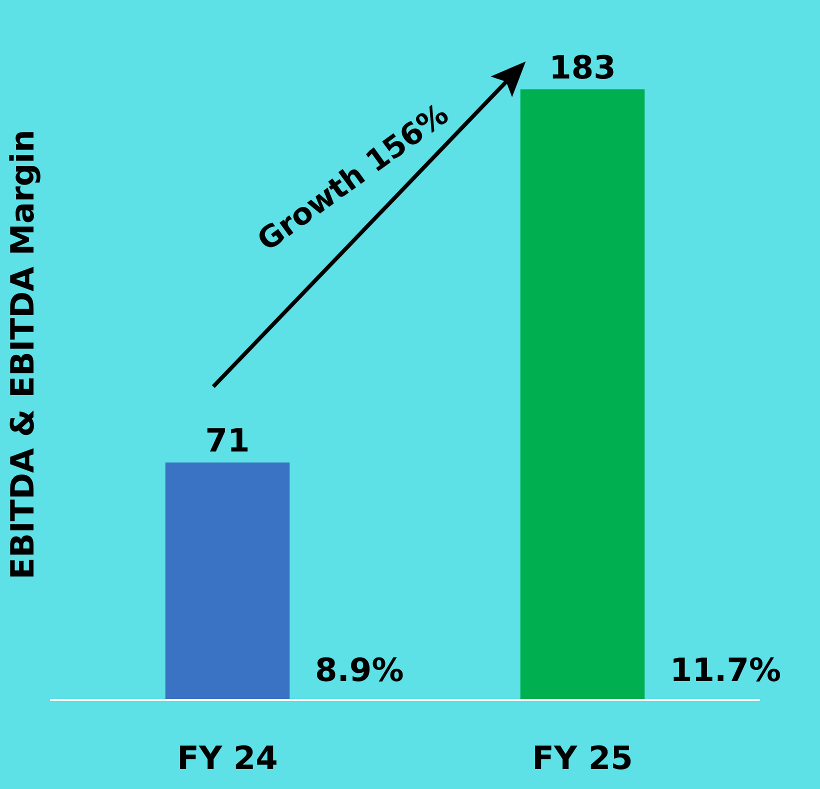  I want to click on data-label: 183, so click(582, 67).